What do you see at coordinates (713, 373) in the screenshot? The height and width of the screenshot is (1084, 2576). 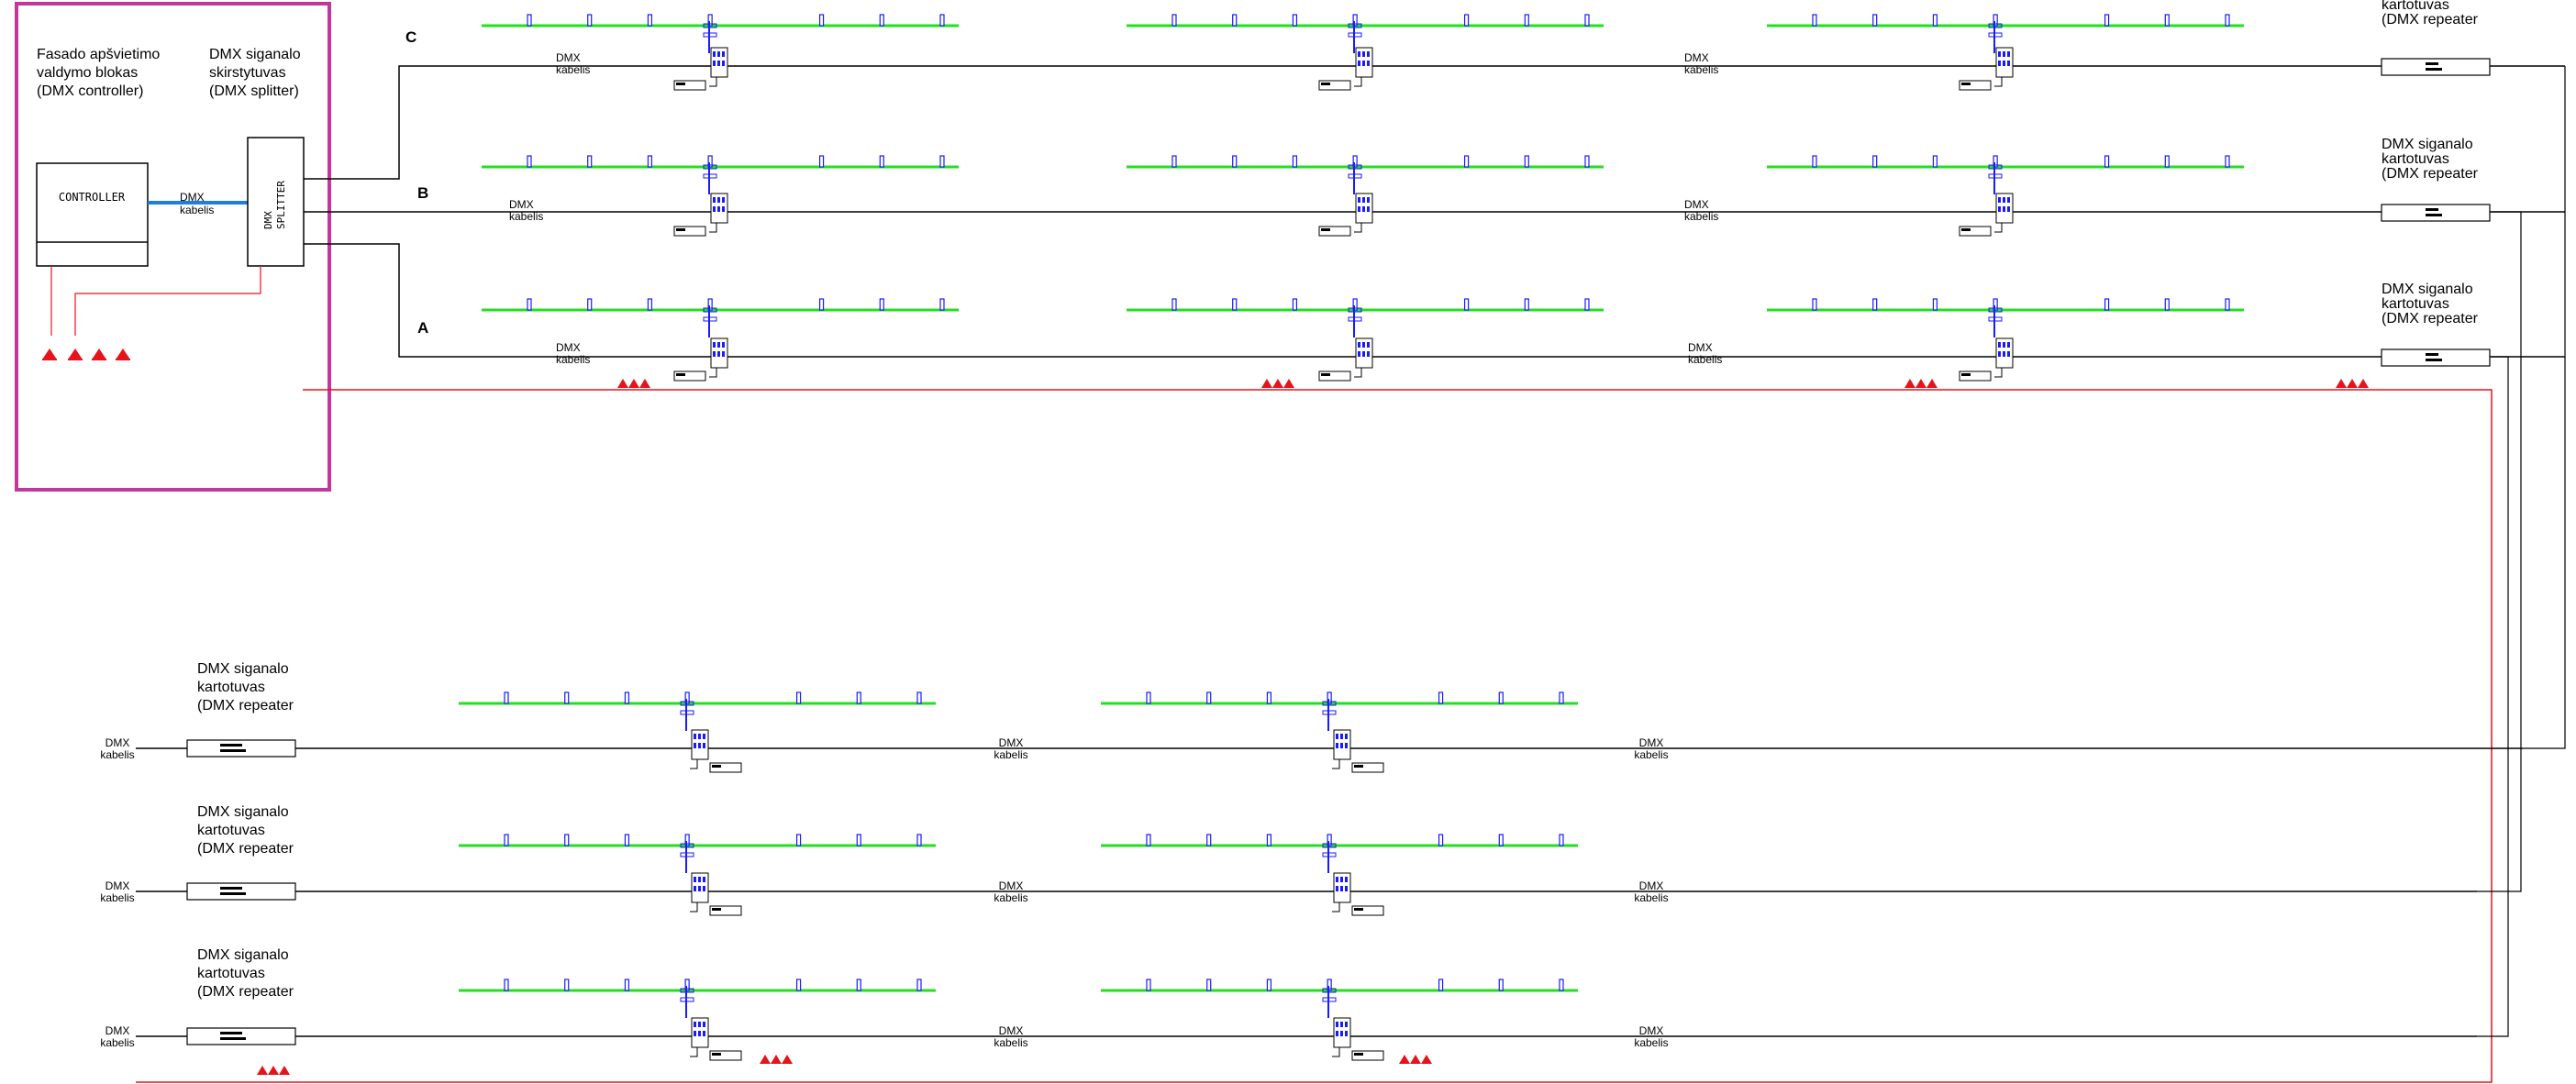 I see `row-a-seg0-driver-wire` at bounding box center [713, 373].